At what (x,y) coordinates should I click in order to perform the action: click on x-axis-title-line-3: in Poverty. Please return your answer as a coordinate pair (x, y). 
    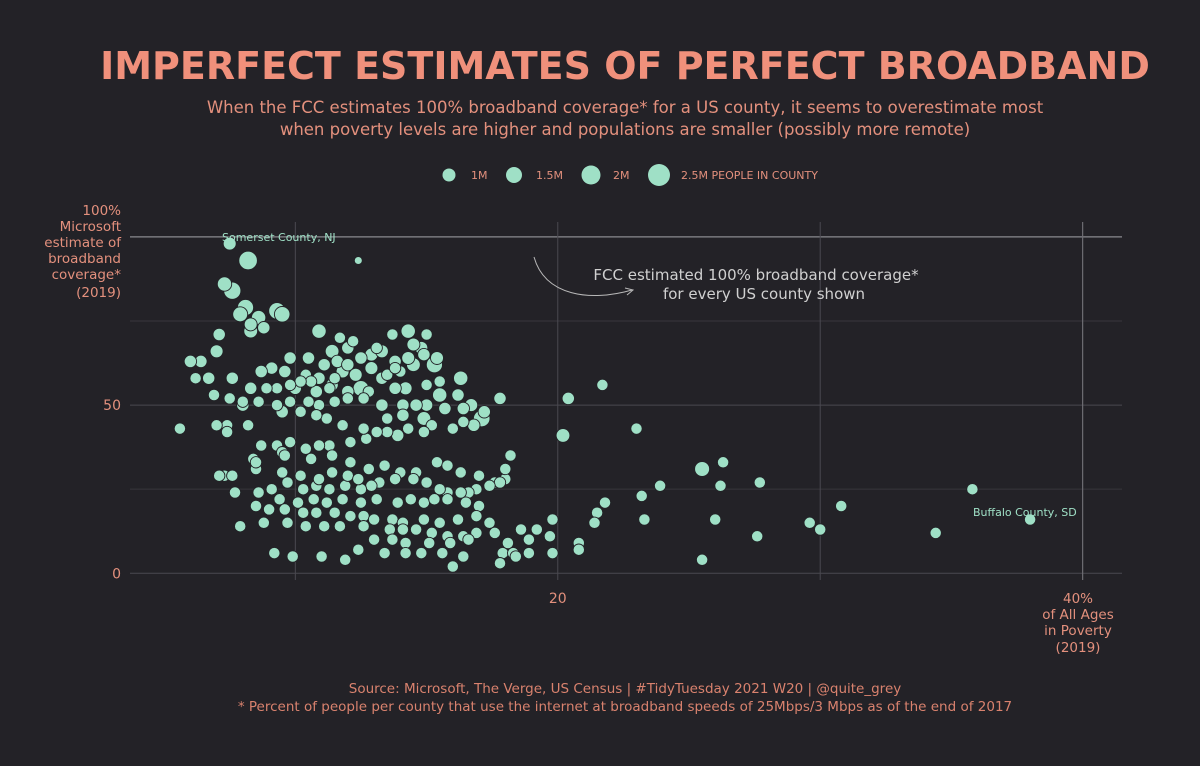
    Looking at the image, I should click on (1078, 631).